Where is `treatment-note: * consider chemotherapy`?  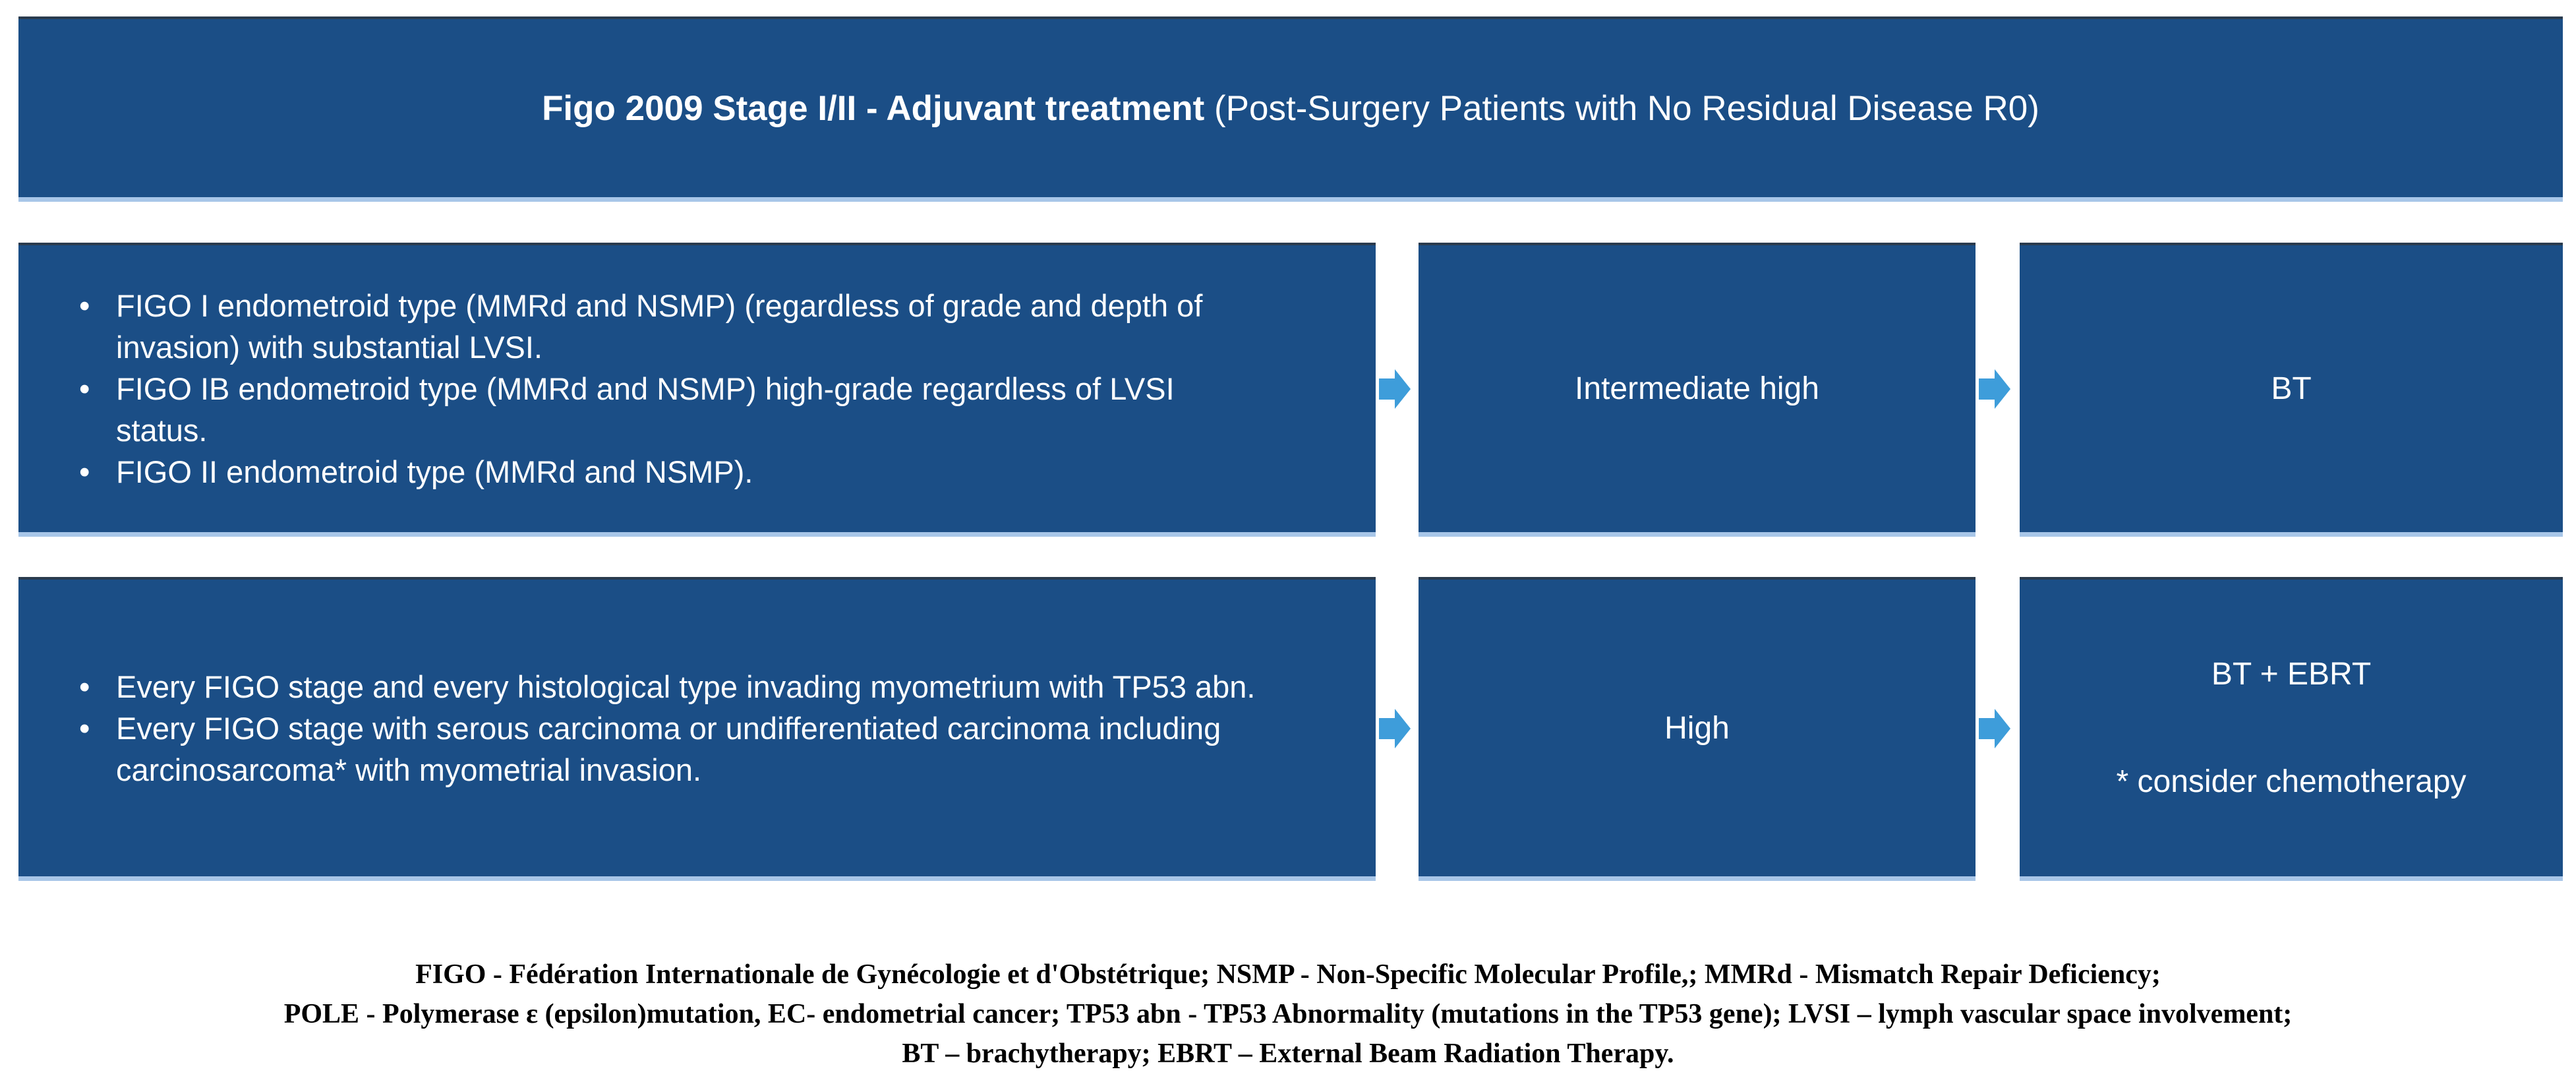
treatment-note: * consider chemotherapy is located at coordinates (2291, 782).